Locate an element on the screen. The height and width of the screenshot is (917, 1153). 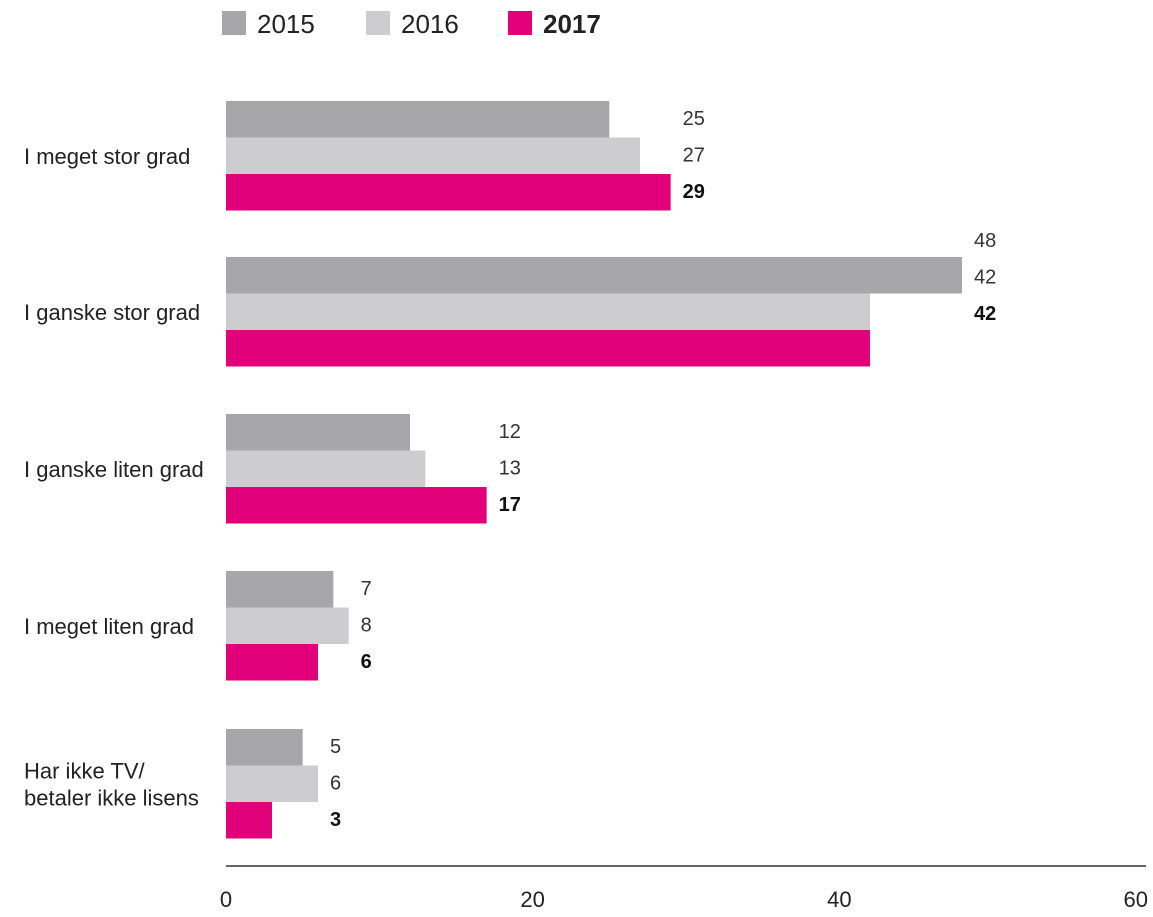
legend-label-2015: 2015 is located at coordinates (286, 24).